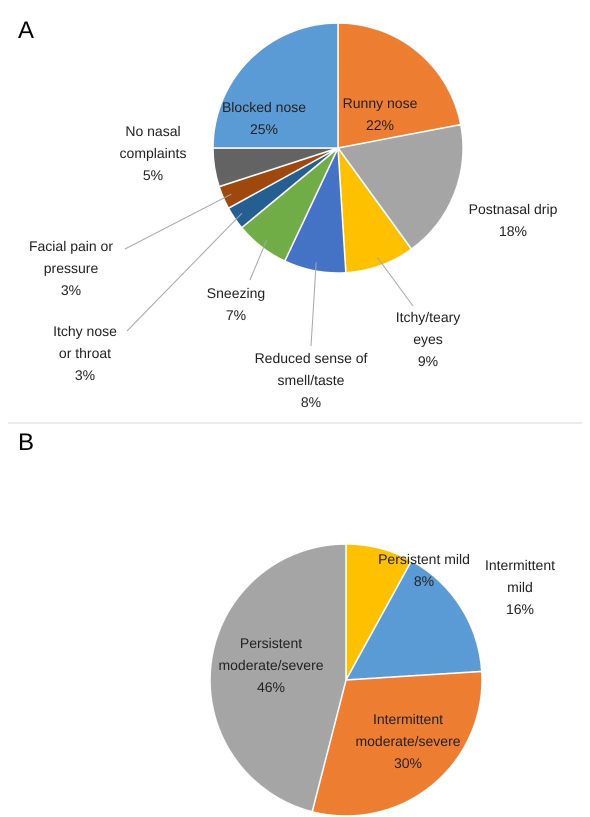 The width and height of the screenshot is (590, 817). Describe the element at coordinates (520, 609) in the screenshot. I see `data-label: 16%` at that location.